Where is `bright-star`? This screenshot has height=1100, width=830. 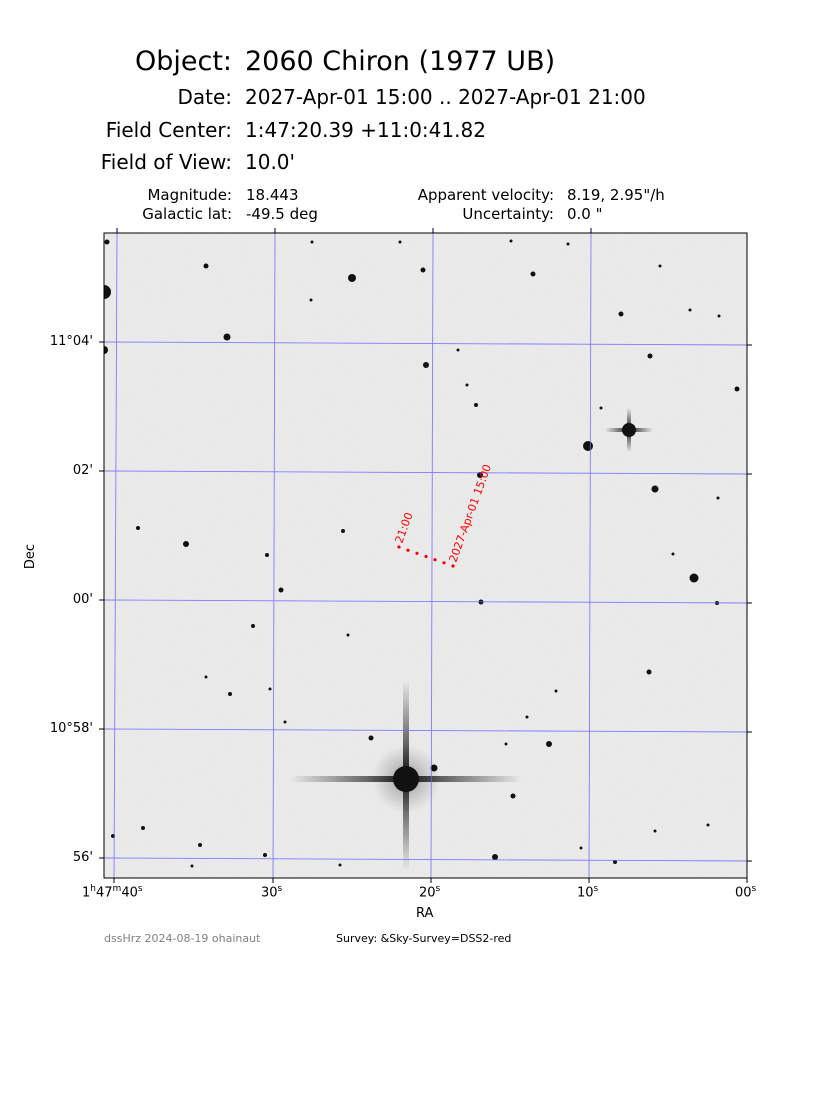 bright-star is located at coordinates (406, 775).